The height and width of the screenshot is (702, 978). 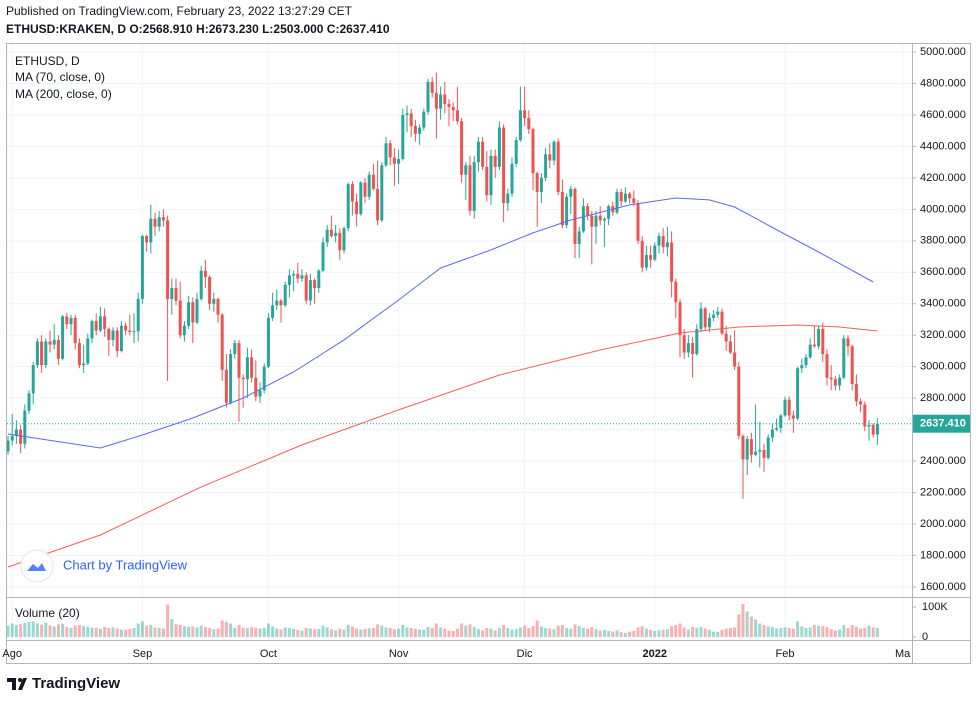 What do you see at coordinates (47, 613) in the screenshot?
I see `volume-legend: Volume (20)` at bounding box center [47, 613].